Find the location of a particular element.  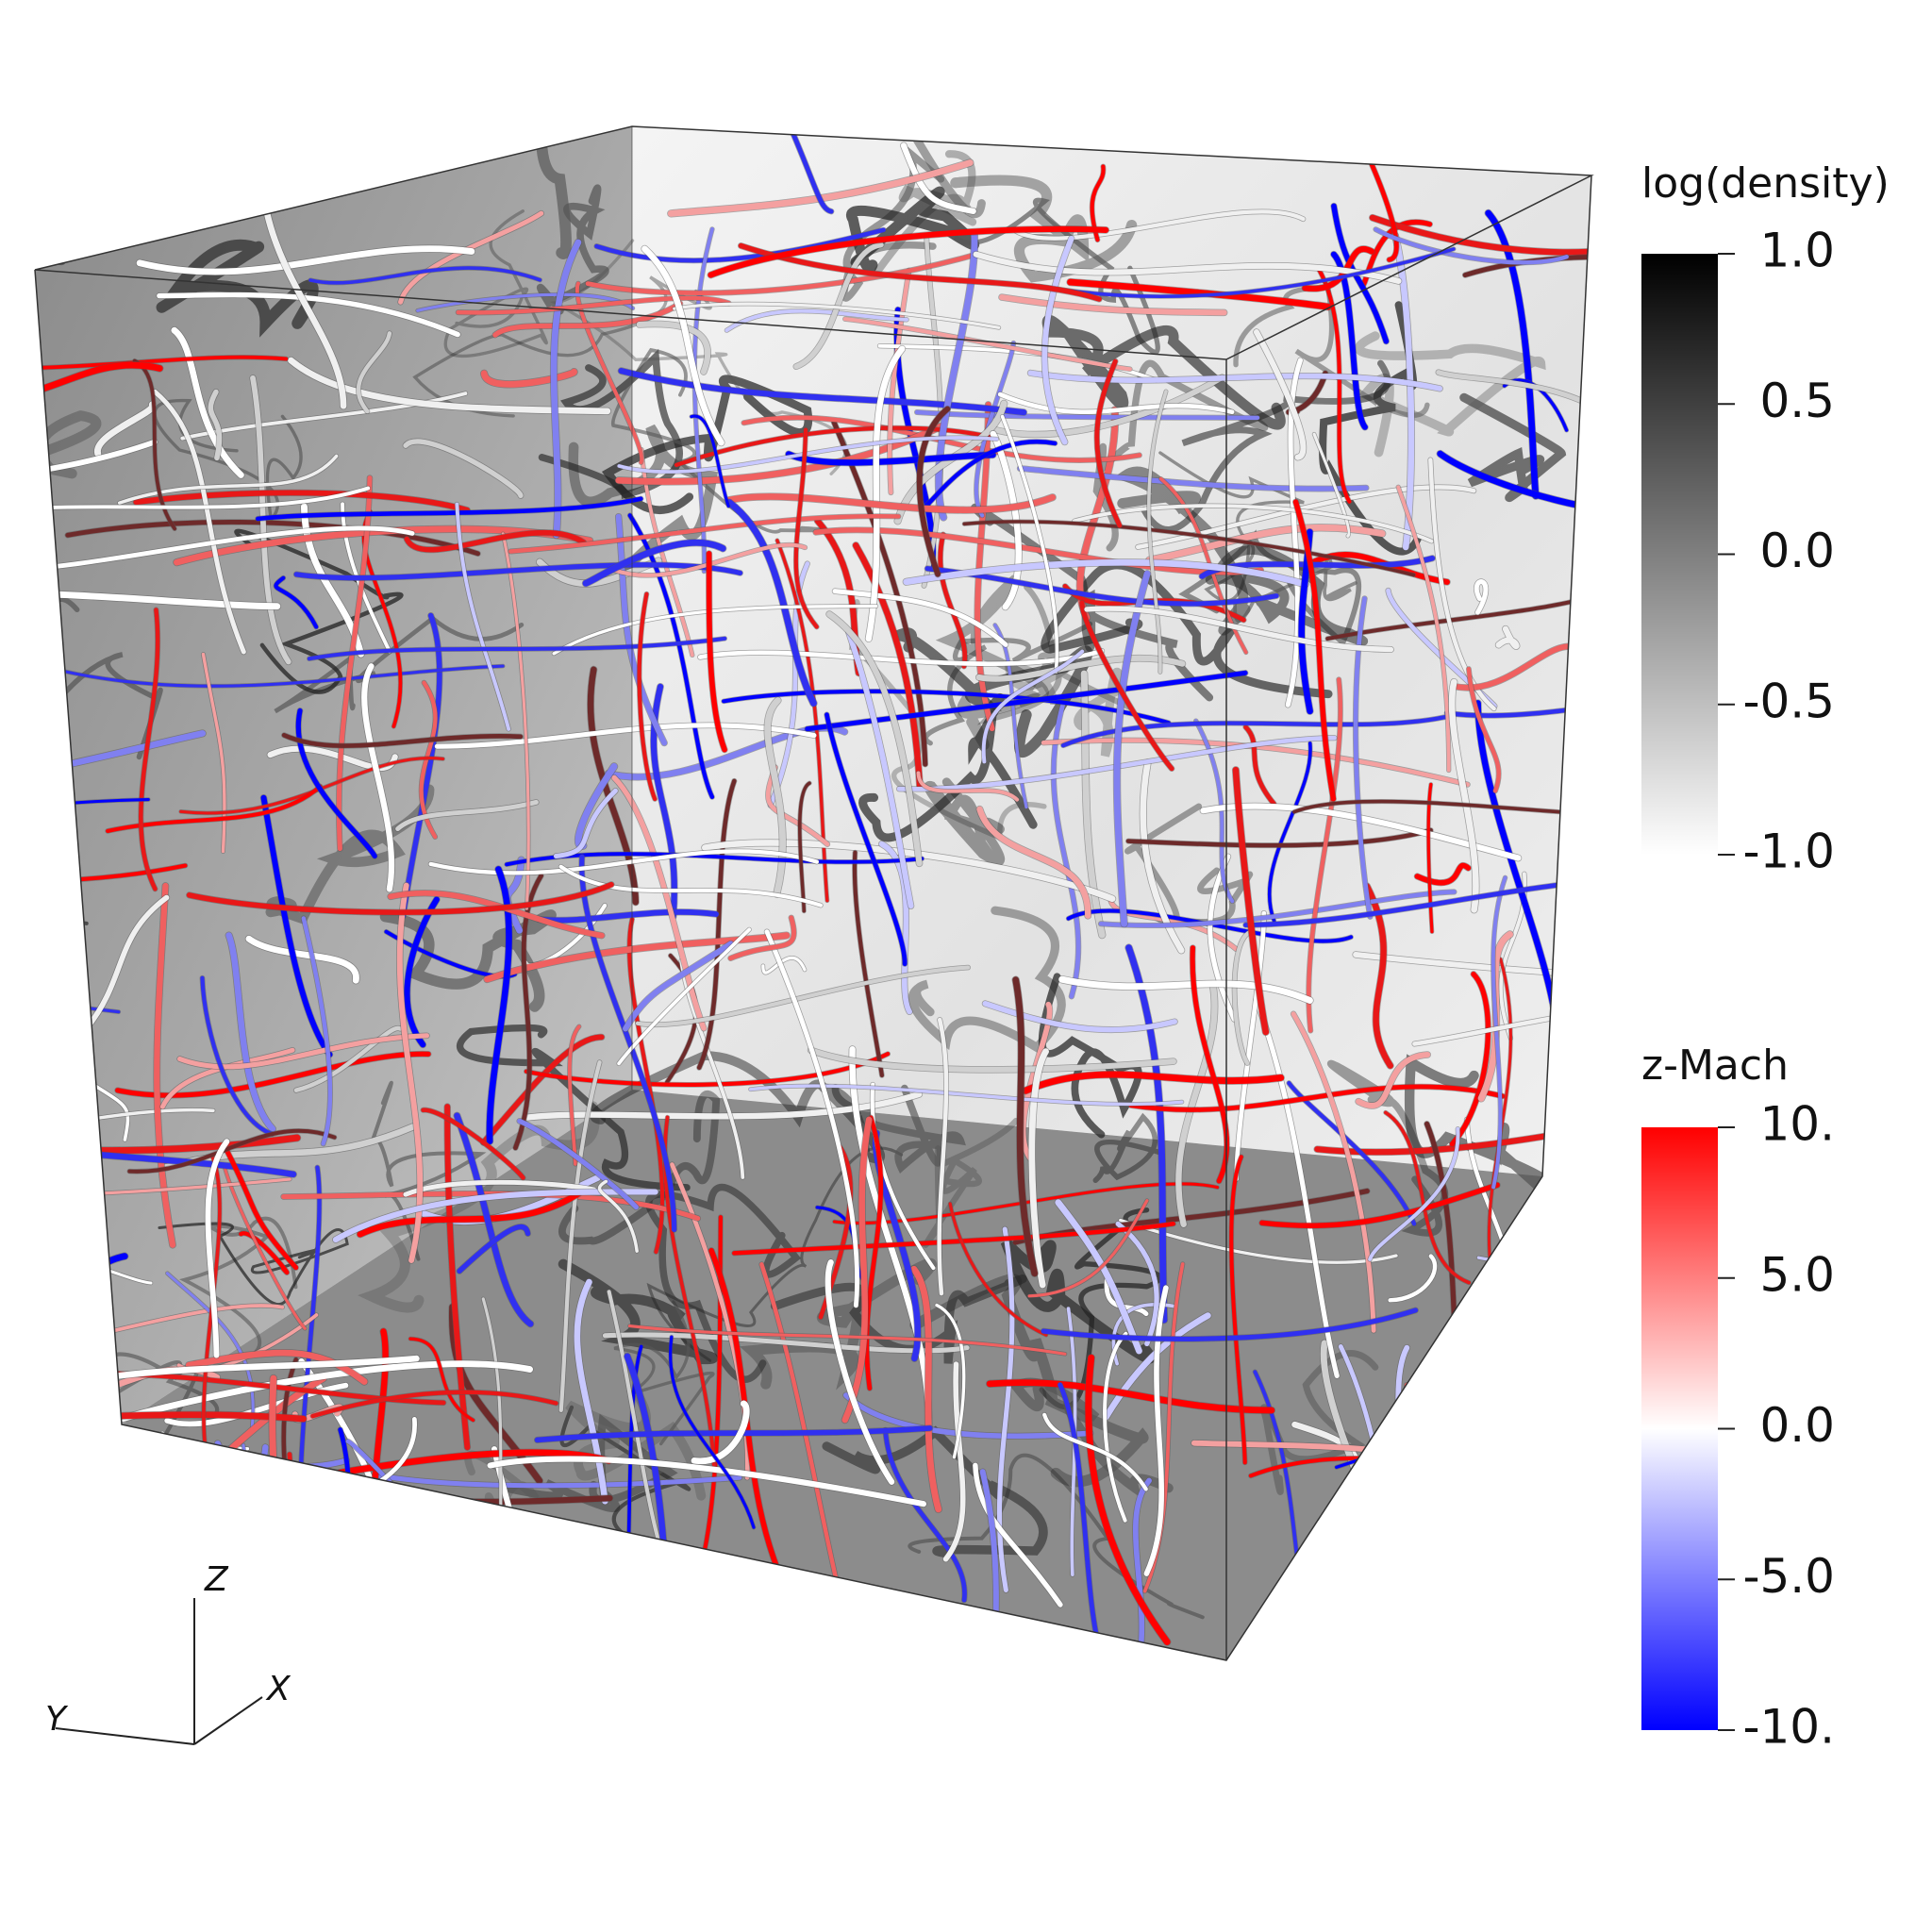

colorbar-tick-label: 0.0 is located at coordinates (1797, 1425).